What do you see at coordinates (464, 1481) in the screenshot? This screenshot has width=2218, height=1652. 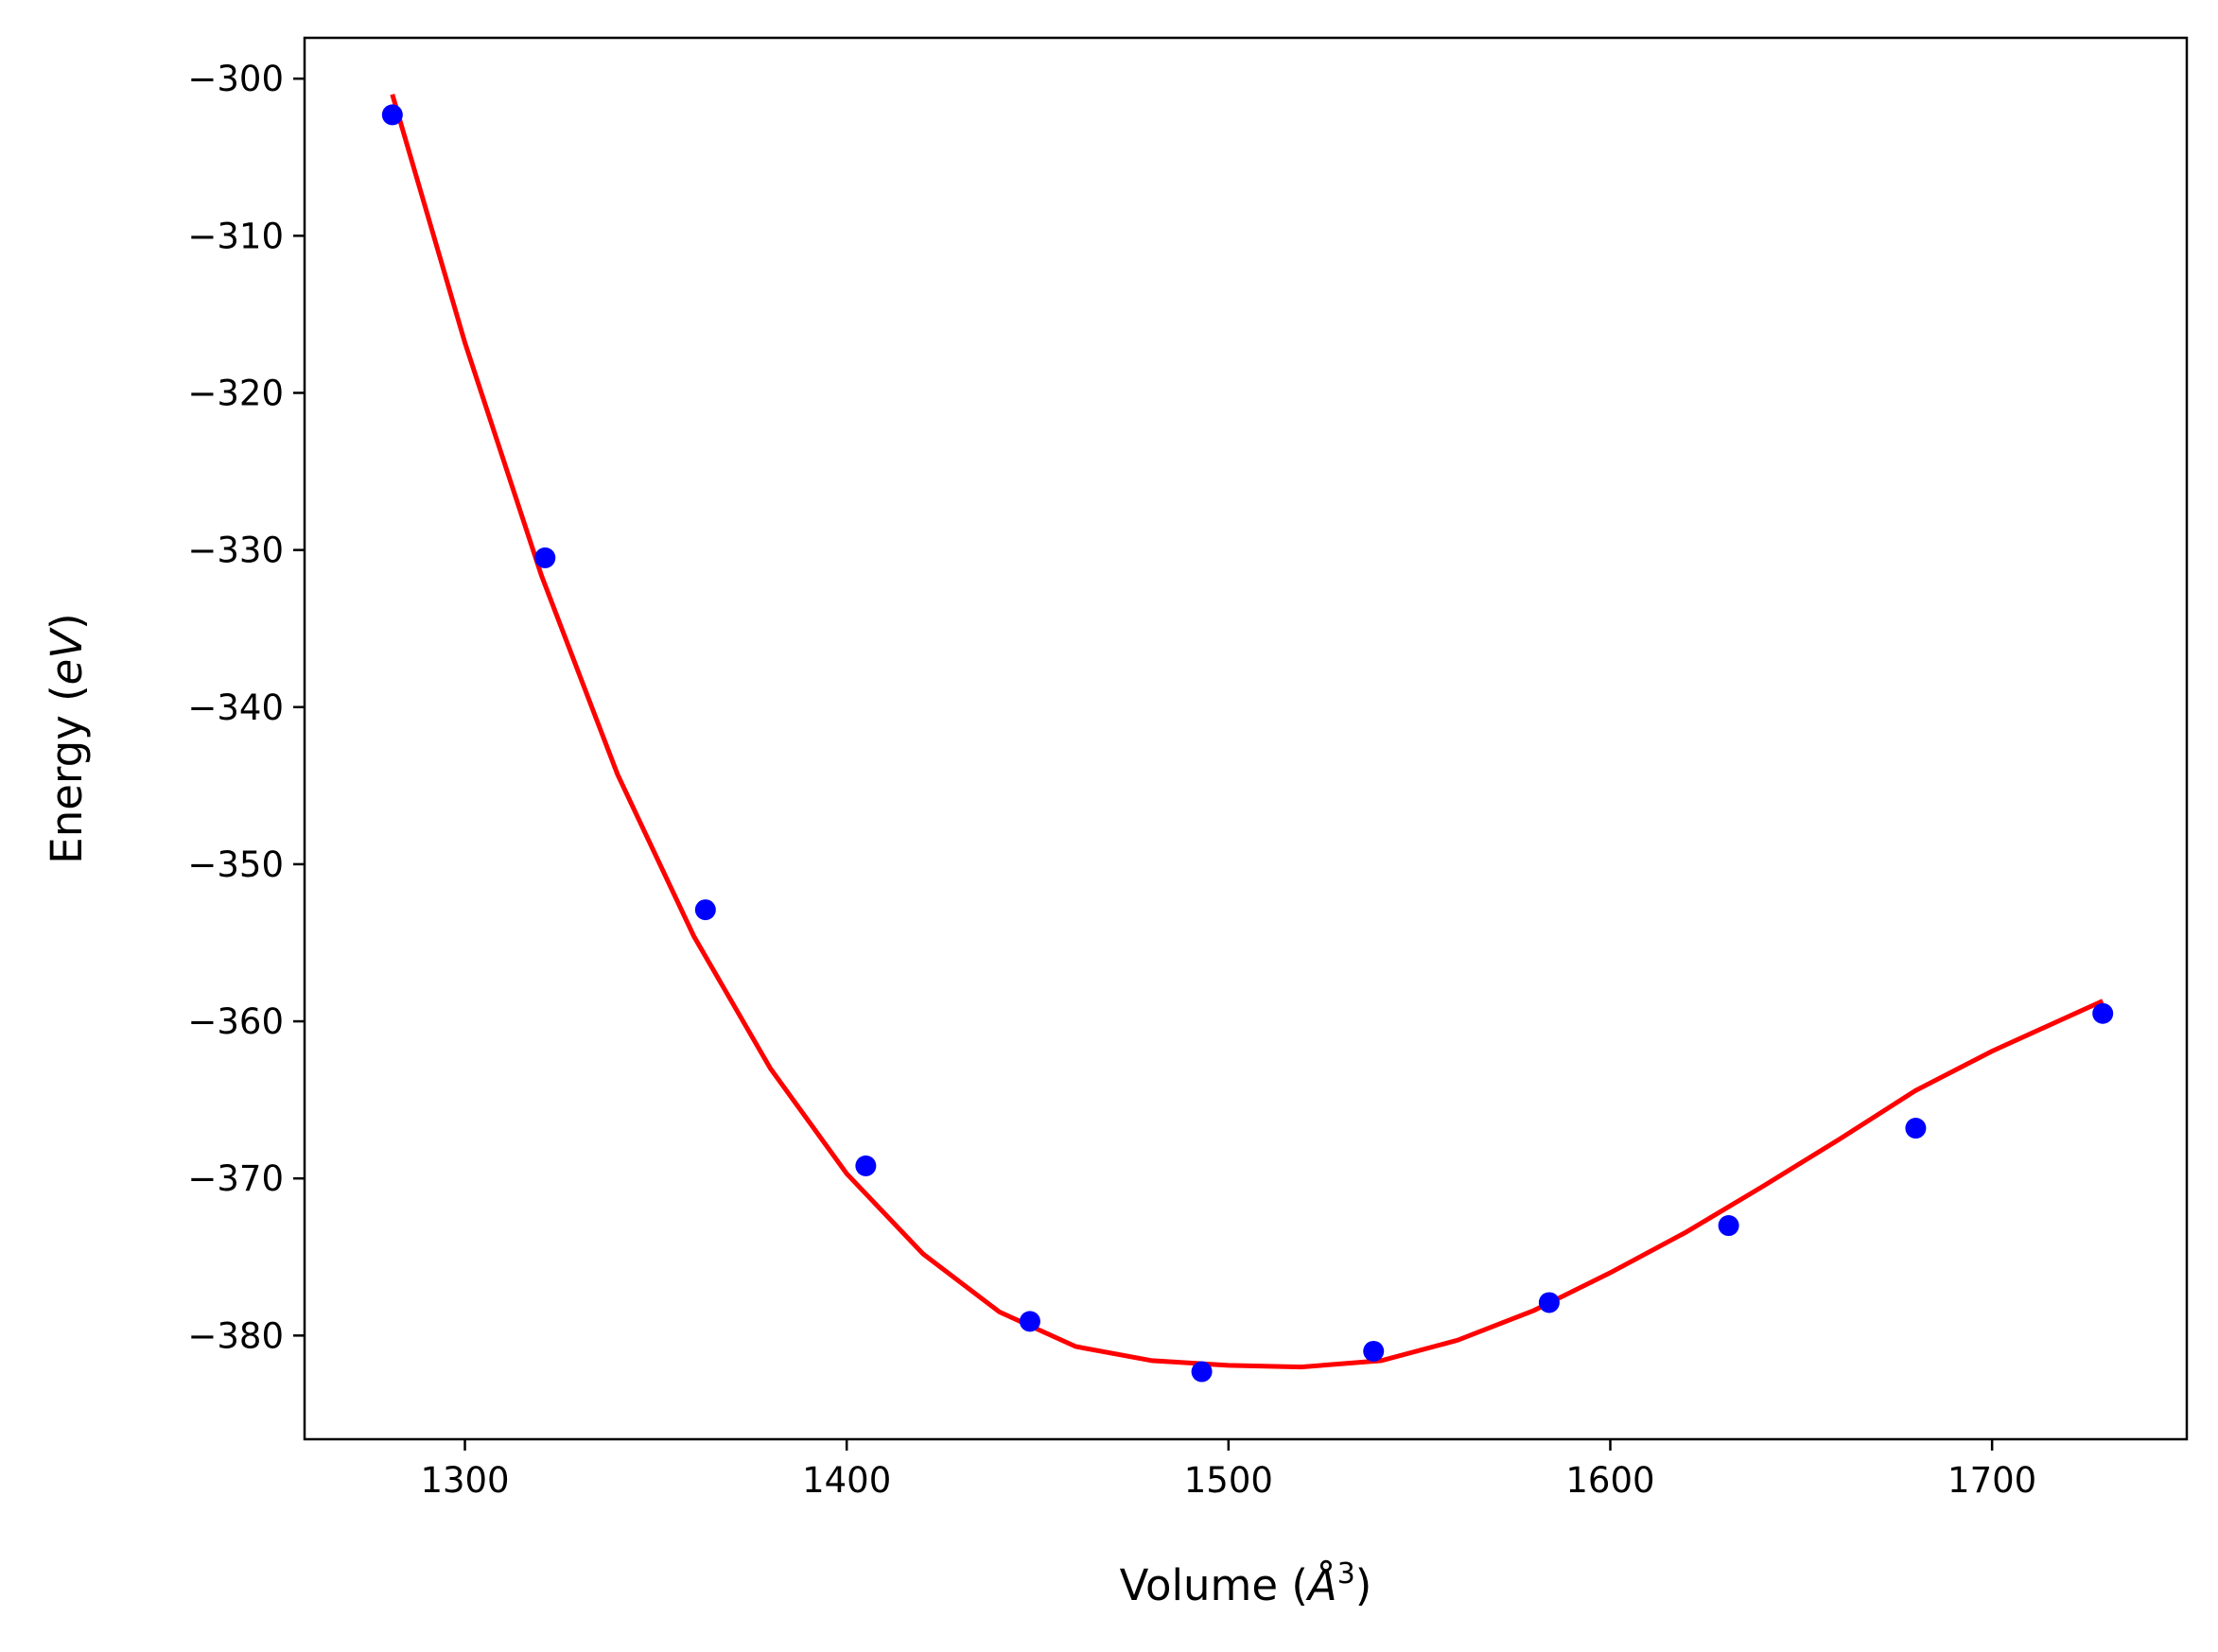 I see `x-tick-label: 1300` at bounding box center [464, 1481].